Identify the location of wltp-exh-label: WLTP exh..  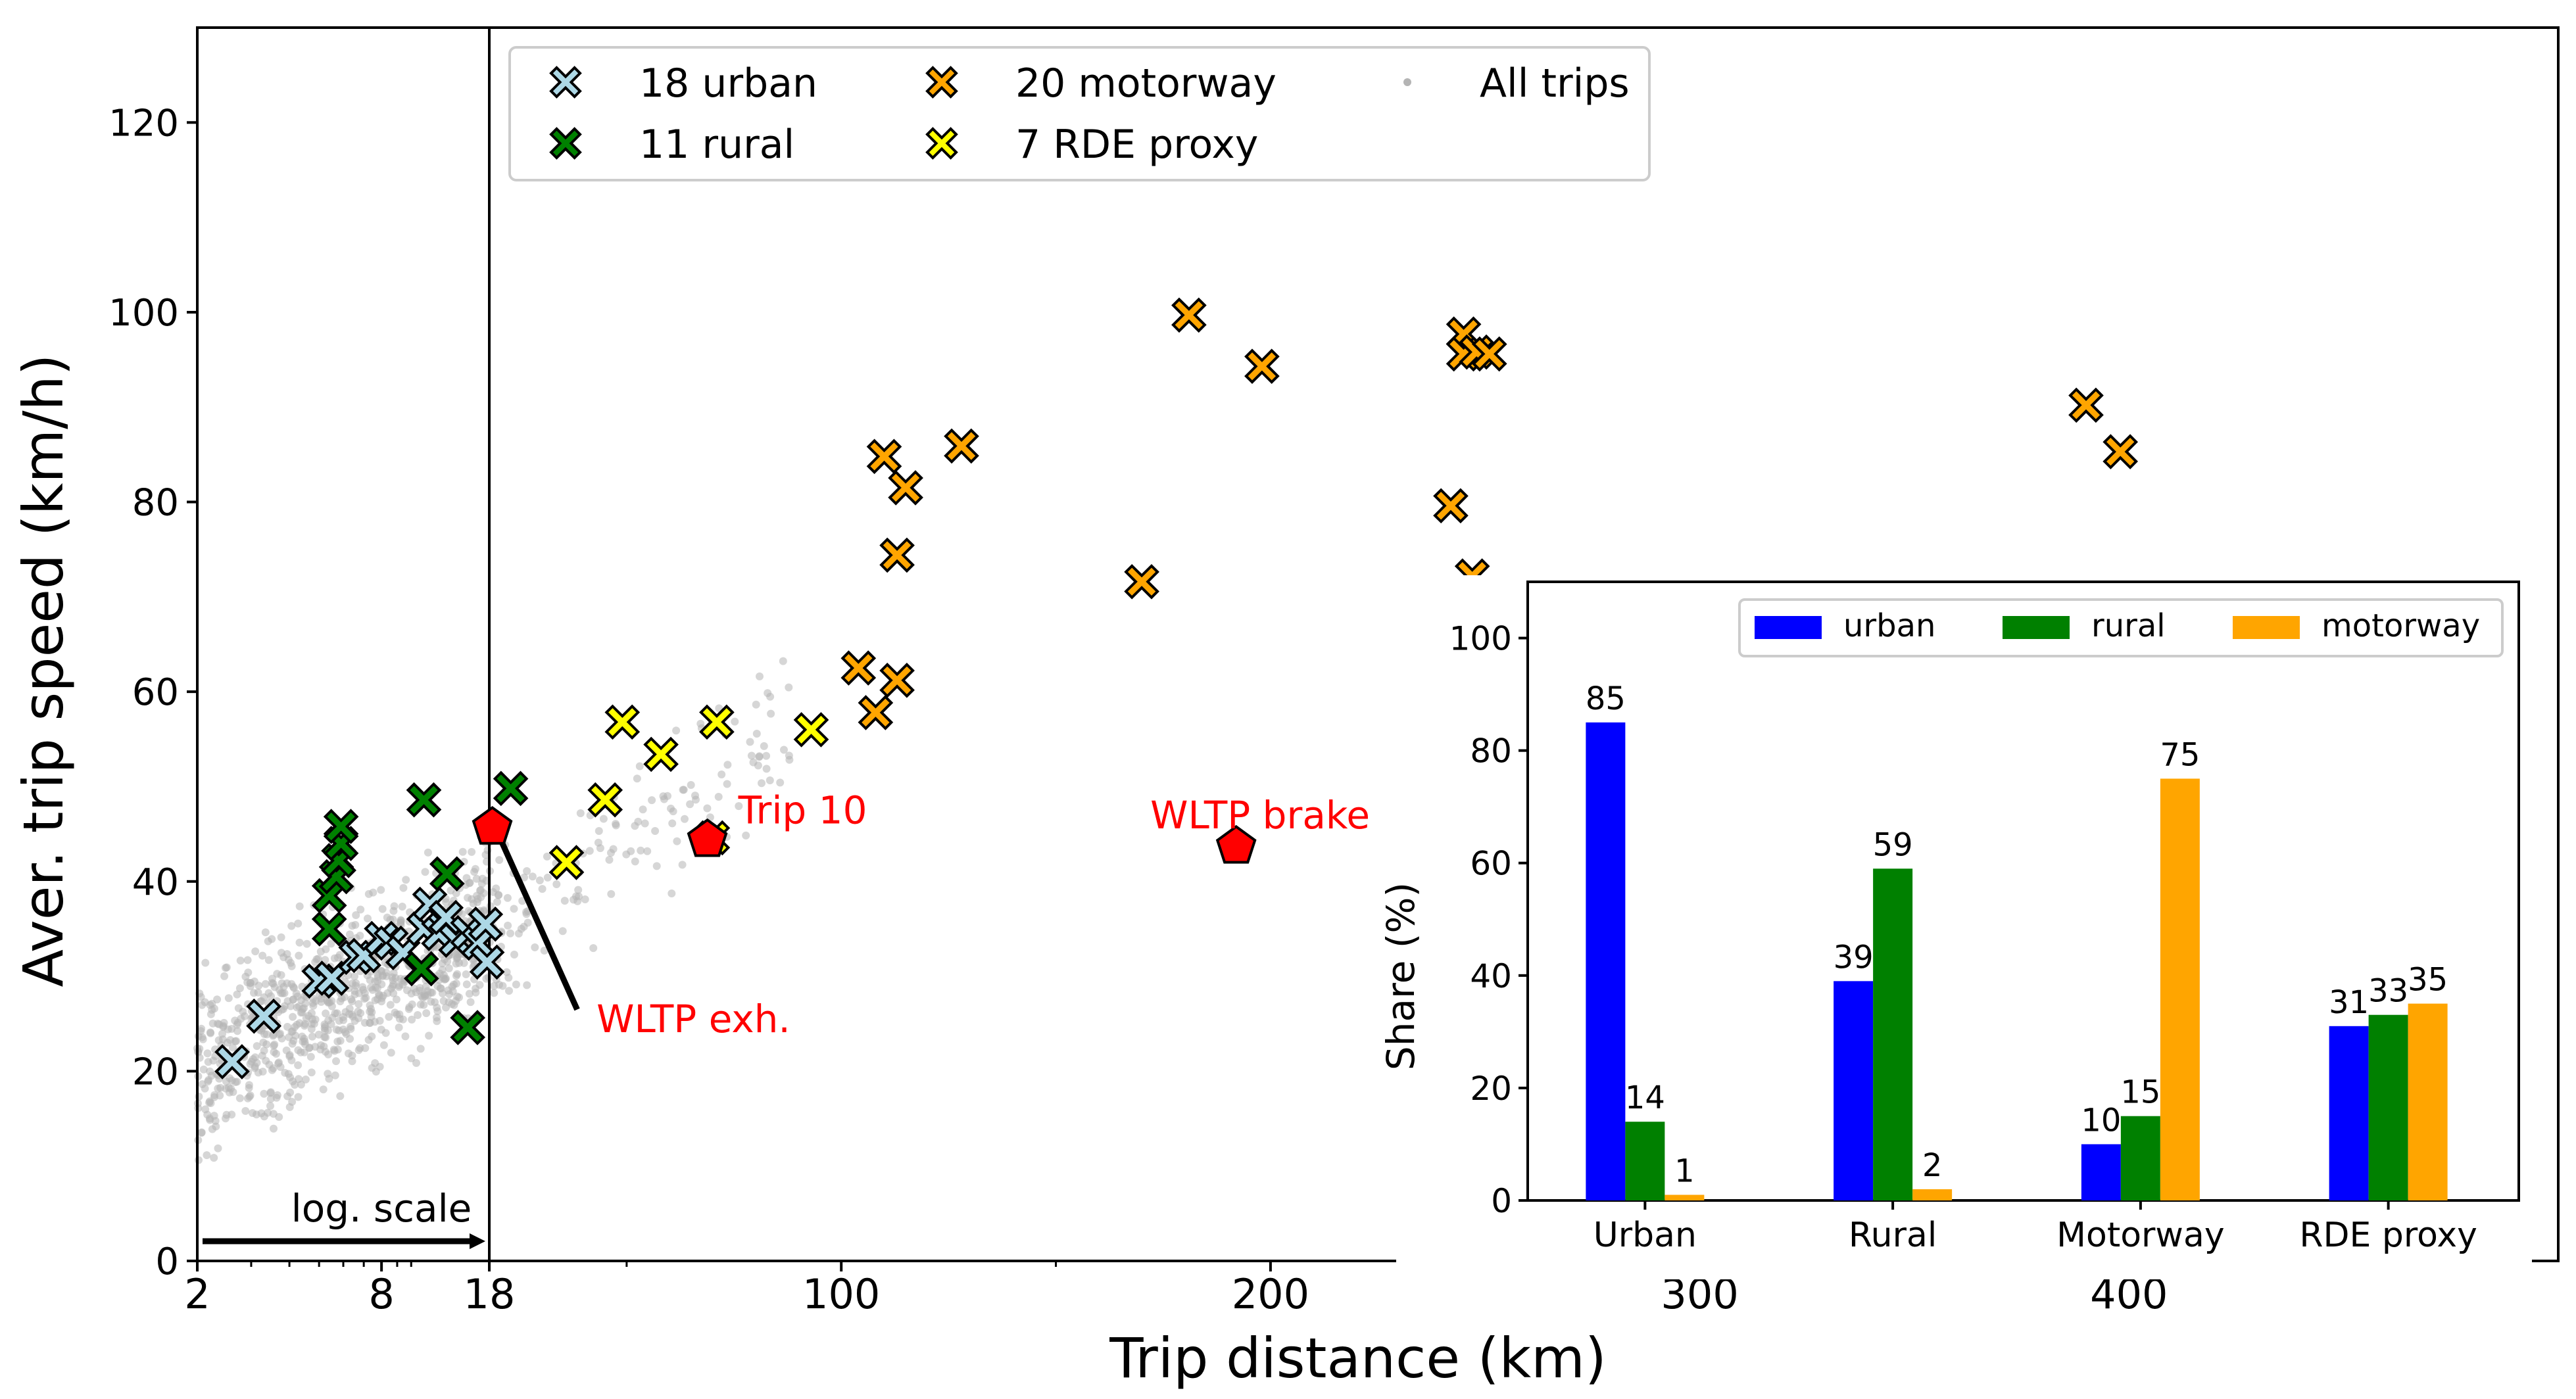
(693, 1019).